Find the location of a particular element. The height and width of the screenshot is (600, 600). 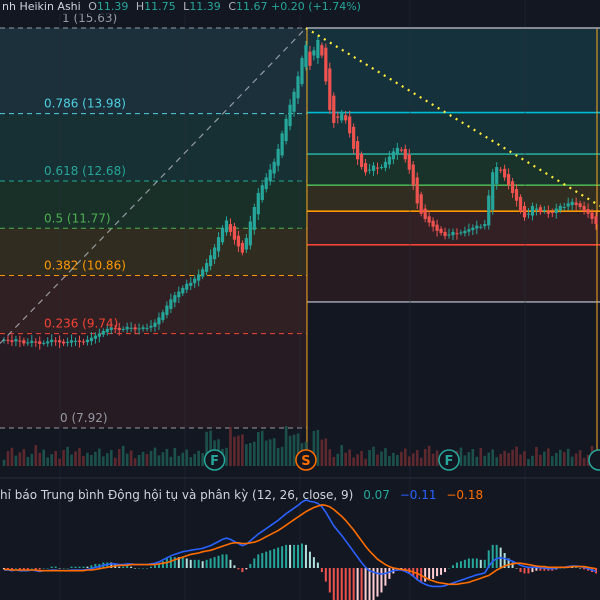

high-value: 11.75 is located at coordinates (160, 6).